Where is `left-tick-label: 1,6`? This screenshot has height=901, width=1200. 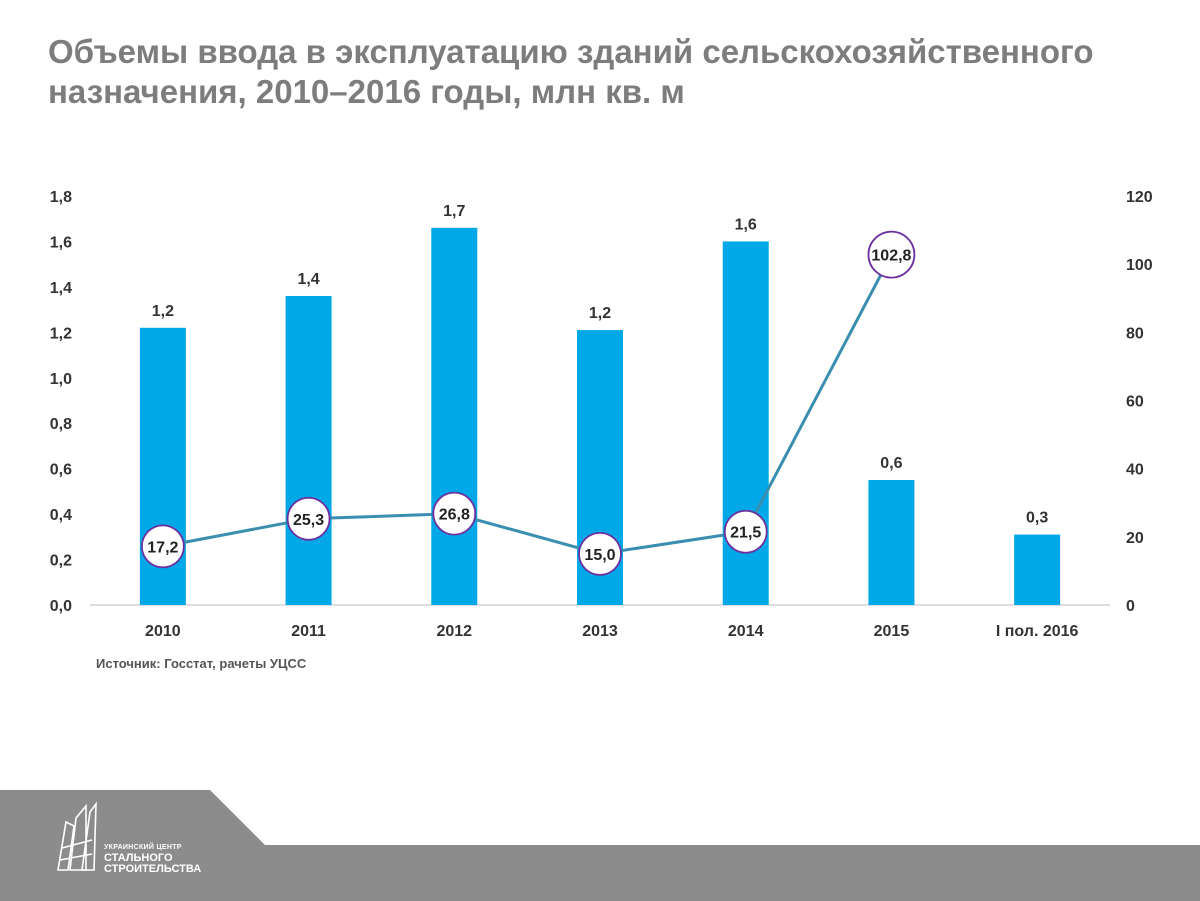
left-tick-label: 1,6 is located at coordinates (61, 242).